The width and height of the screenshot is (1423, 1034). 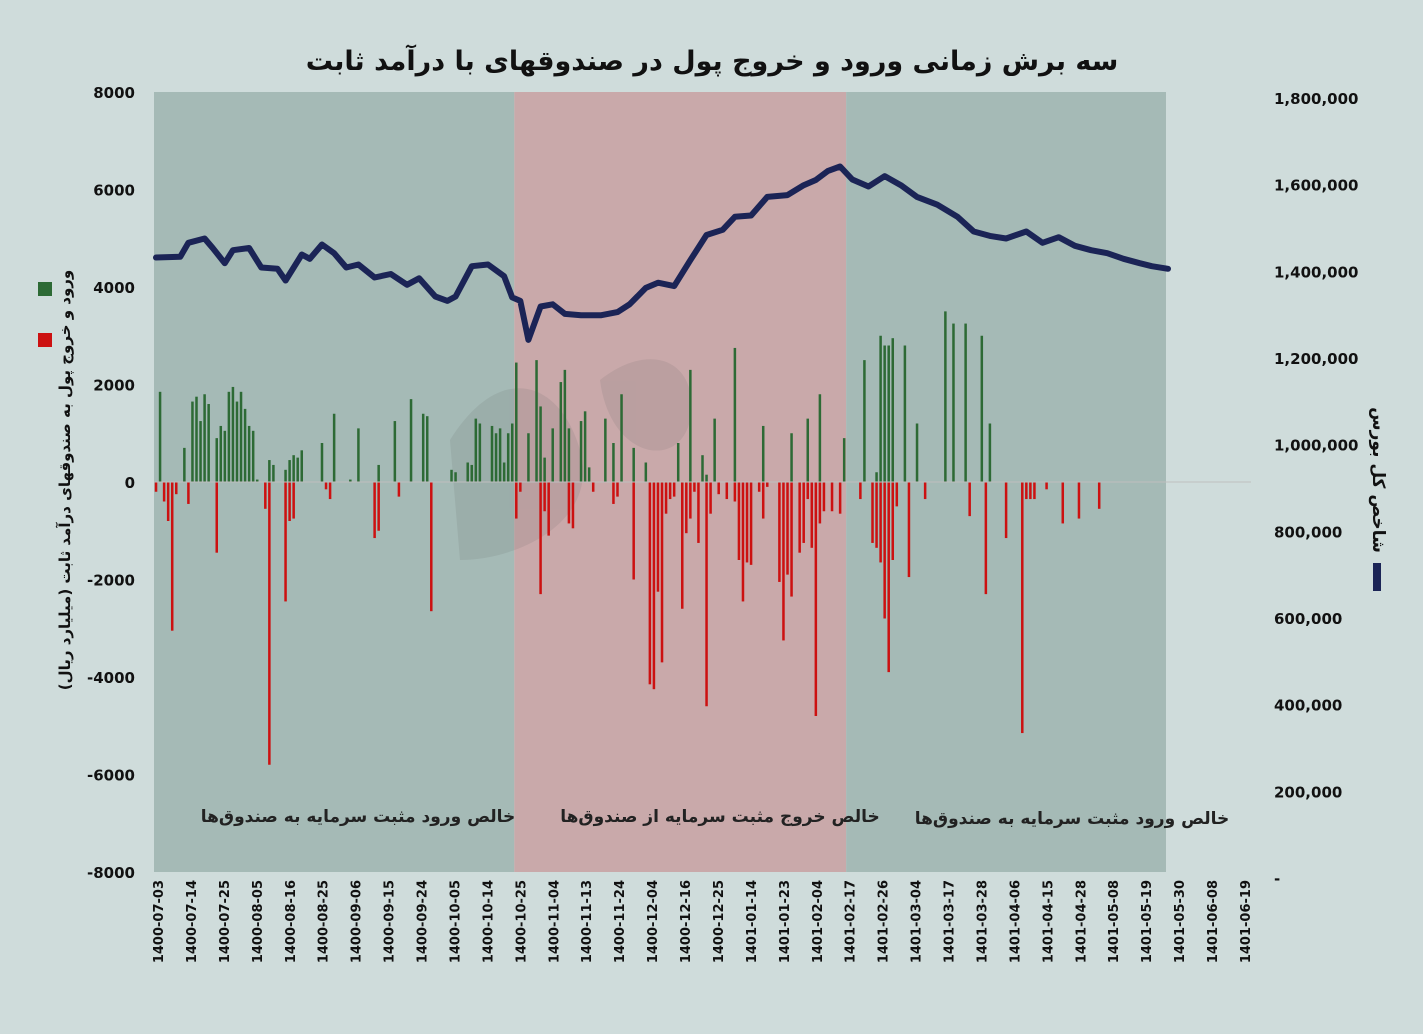 I want to click on x-tick-label: 1400-08-05, so click(x=258, y=921).